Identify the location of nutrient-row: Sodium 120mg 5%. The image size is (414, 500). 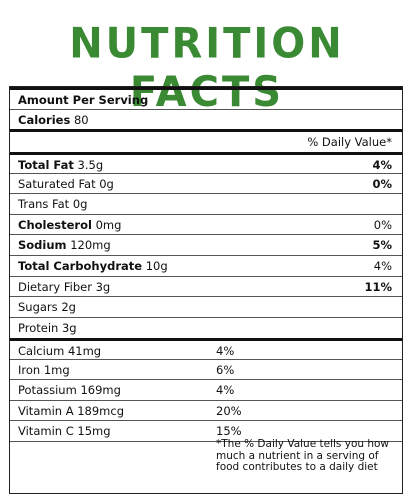
(206, 244).